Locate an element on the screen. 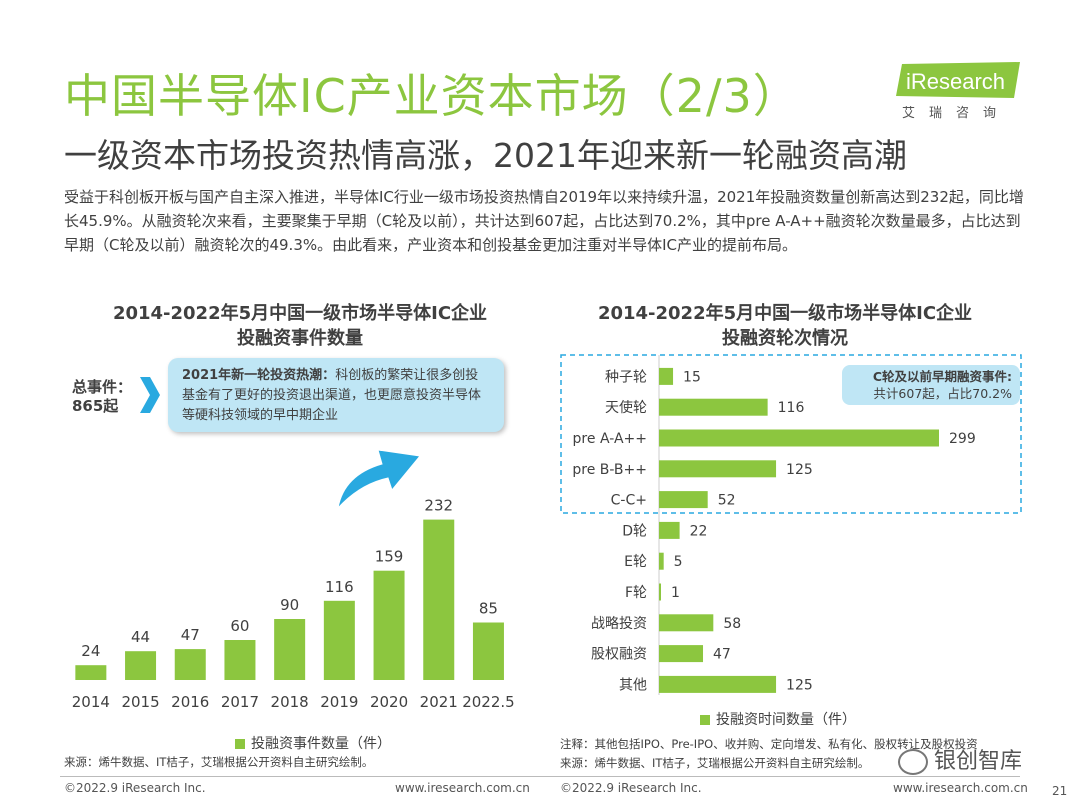  watermark-text: 银创智库 is located at coordinates (978, 761).